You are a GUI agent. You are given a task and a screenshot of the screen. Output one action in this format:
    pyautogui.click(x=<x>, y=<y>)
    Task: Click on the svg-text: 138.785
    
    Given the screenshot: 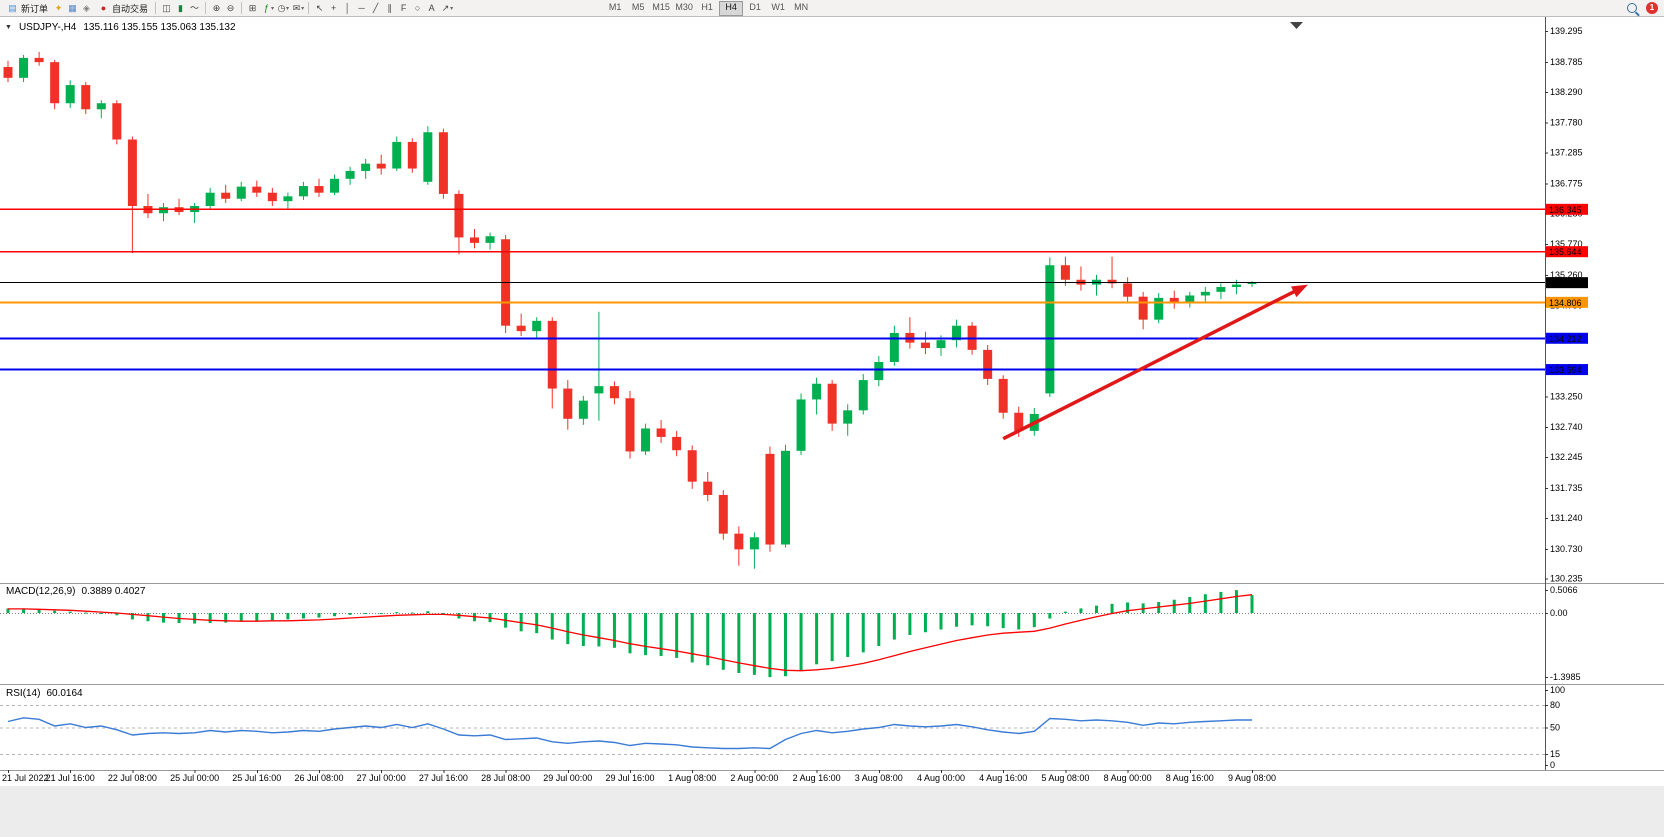 What is the action you would take?
    pyautogui.click(x=1566, y=62)
    